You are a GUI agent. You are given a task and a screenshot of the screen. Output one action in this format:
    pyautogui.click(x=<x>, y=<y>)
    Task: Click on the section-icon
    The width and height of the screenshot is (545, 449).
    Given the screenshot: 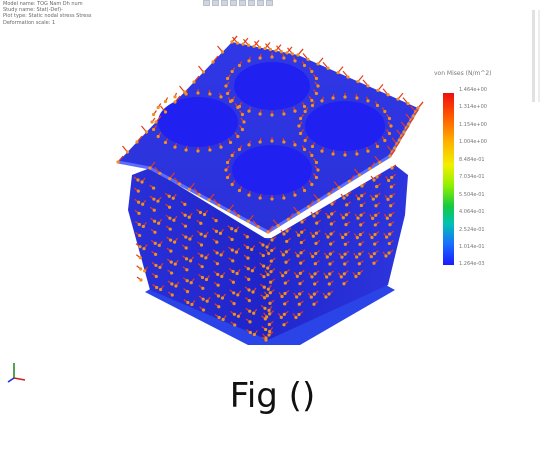 What is the action you would take?
    pyautogui.click(x=242, y=3)
    